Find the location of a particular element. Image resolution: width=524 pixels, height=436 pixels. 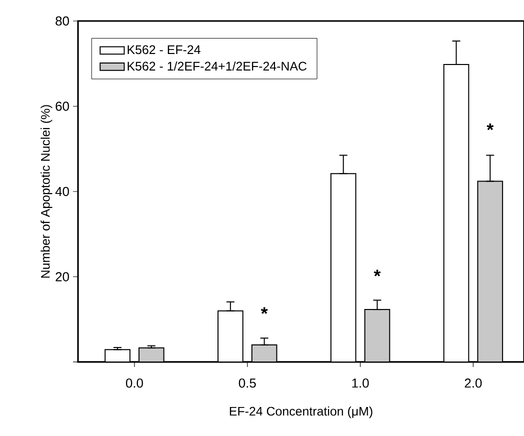

x-tick-label: 0.5 is located at coordinates (247, 383).